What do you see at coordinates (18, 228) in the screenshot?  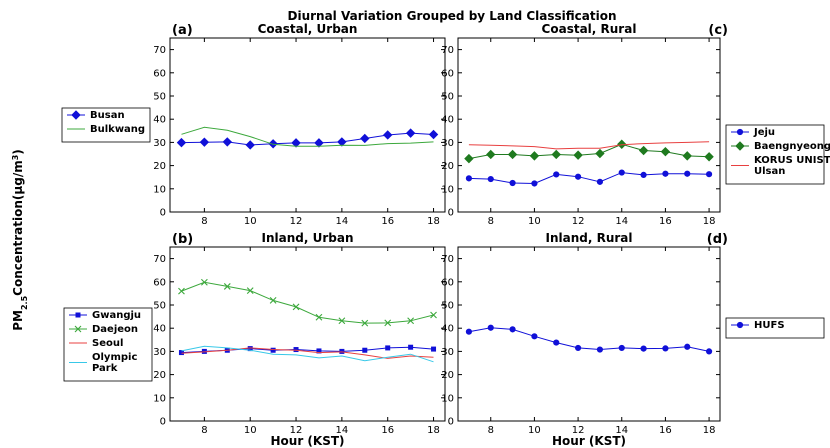 I see `y-label-rest: Concentration(μg/m` at bounding box center [18, 228].